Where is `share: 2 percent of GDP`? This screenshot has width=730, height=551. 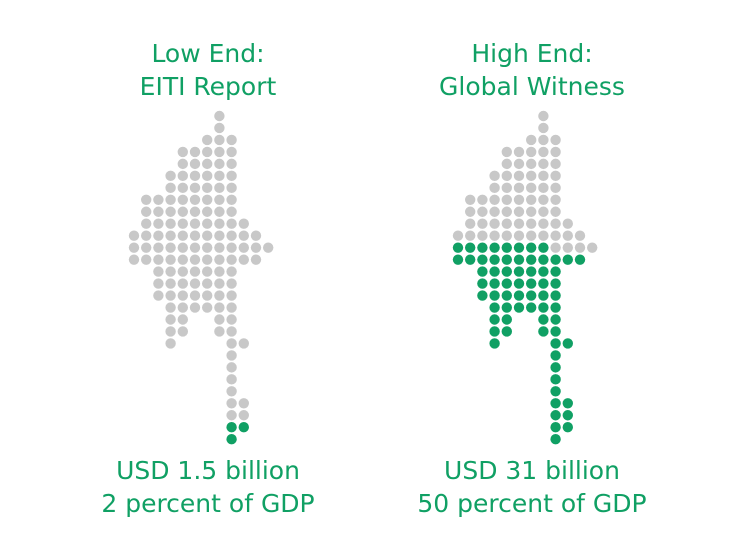
share: 2 percent of GDP is located at coordinates (207, 503).